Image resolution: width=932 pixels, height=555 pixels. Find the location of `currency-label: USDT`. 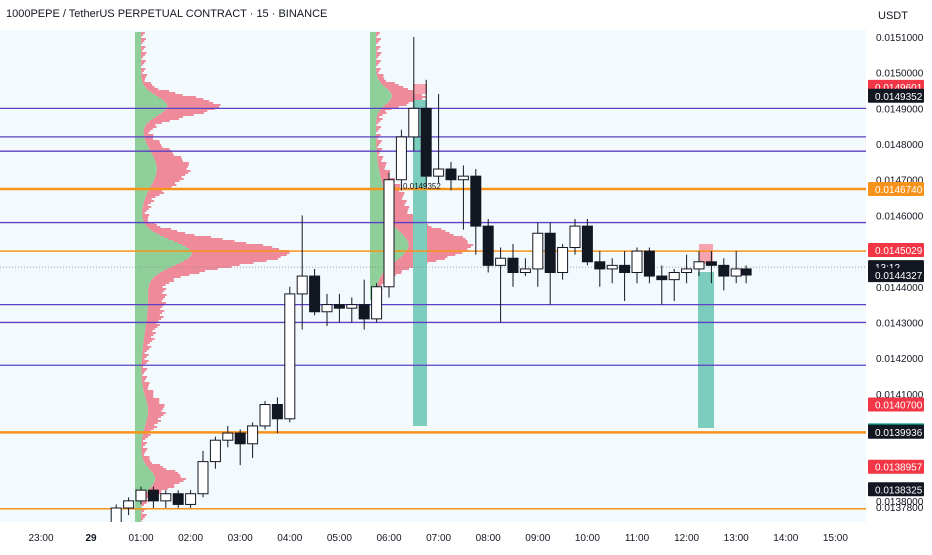

currency-label: USDT is located at coordinates (893, 16).